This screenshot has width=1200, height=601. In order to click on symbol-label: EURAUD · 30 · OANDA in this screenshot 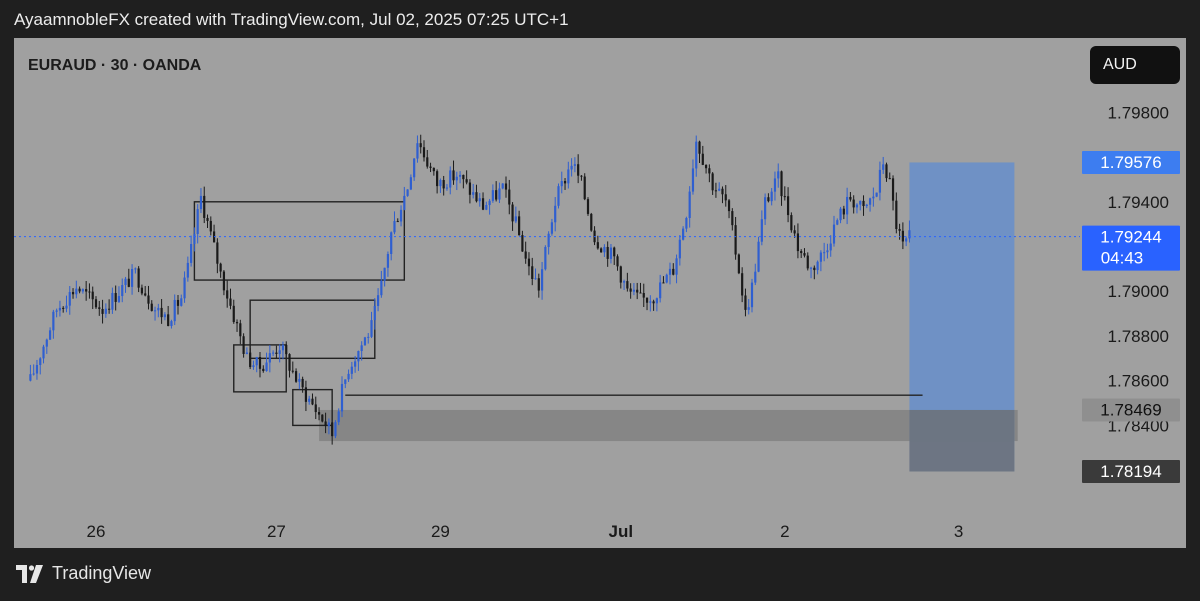, I will do `click(115, 65)`.